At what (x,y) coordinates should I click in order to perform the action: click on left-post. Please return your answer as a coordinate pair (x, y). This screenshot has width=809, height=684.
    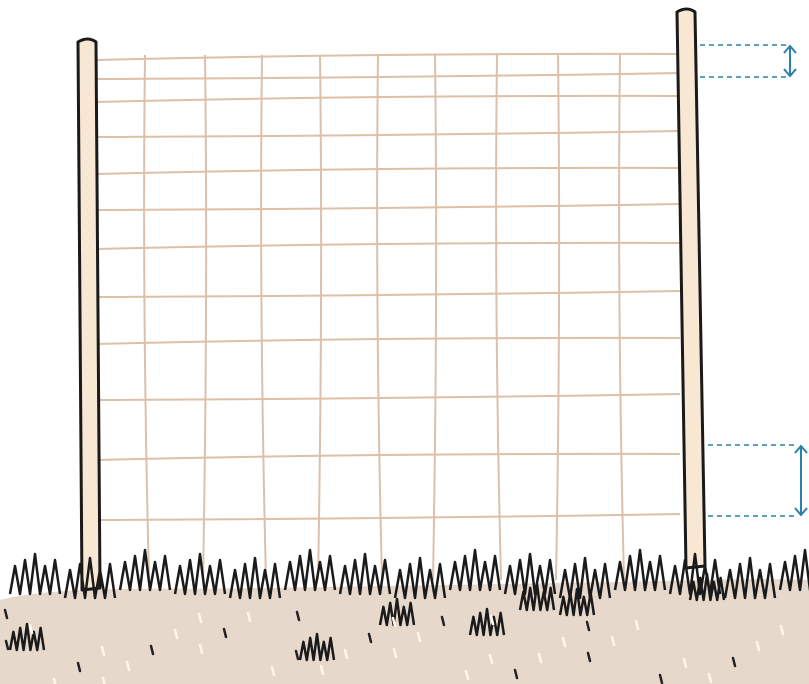
    Looking at the image, I should click on (89, 314).